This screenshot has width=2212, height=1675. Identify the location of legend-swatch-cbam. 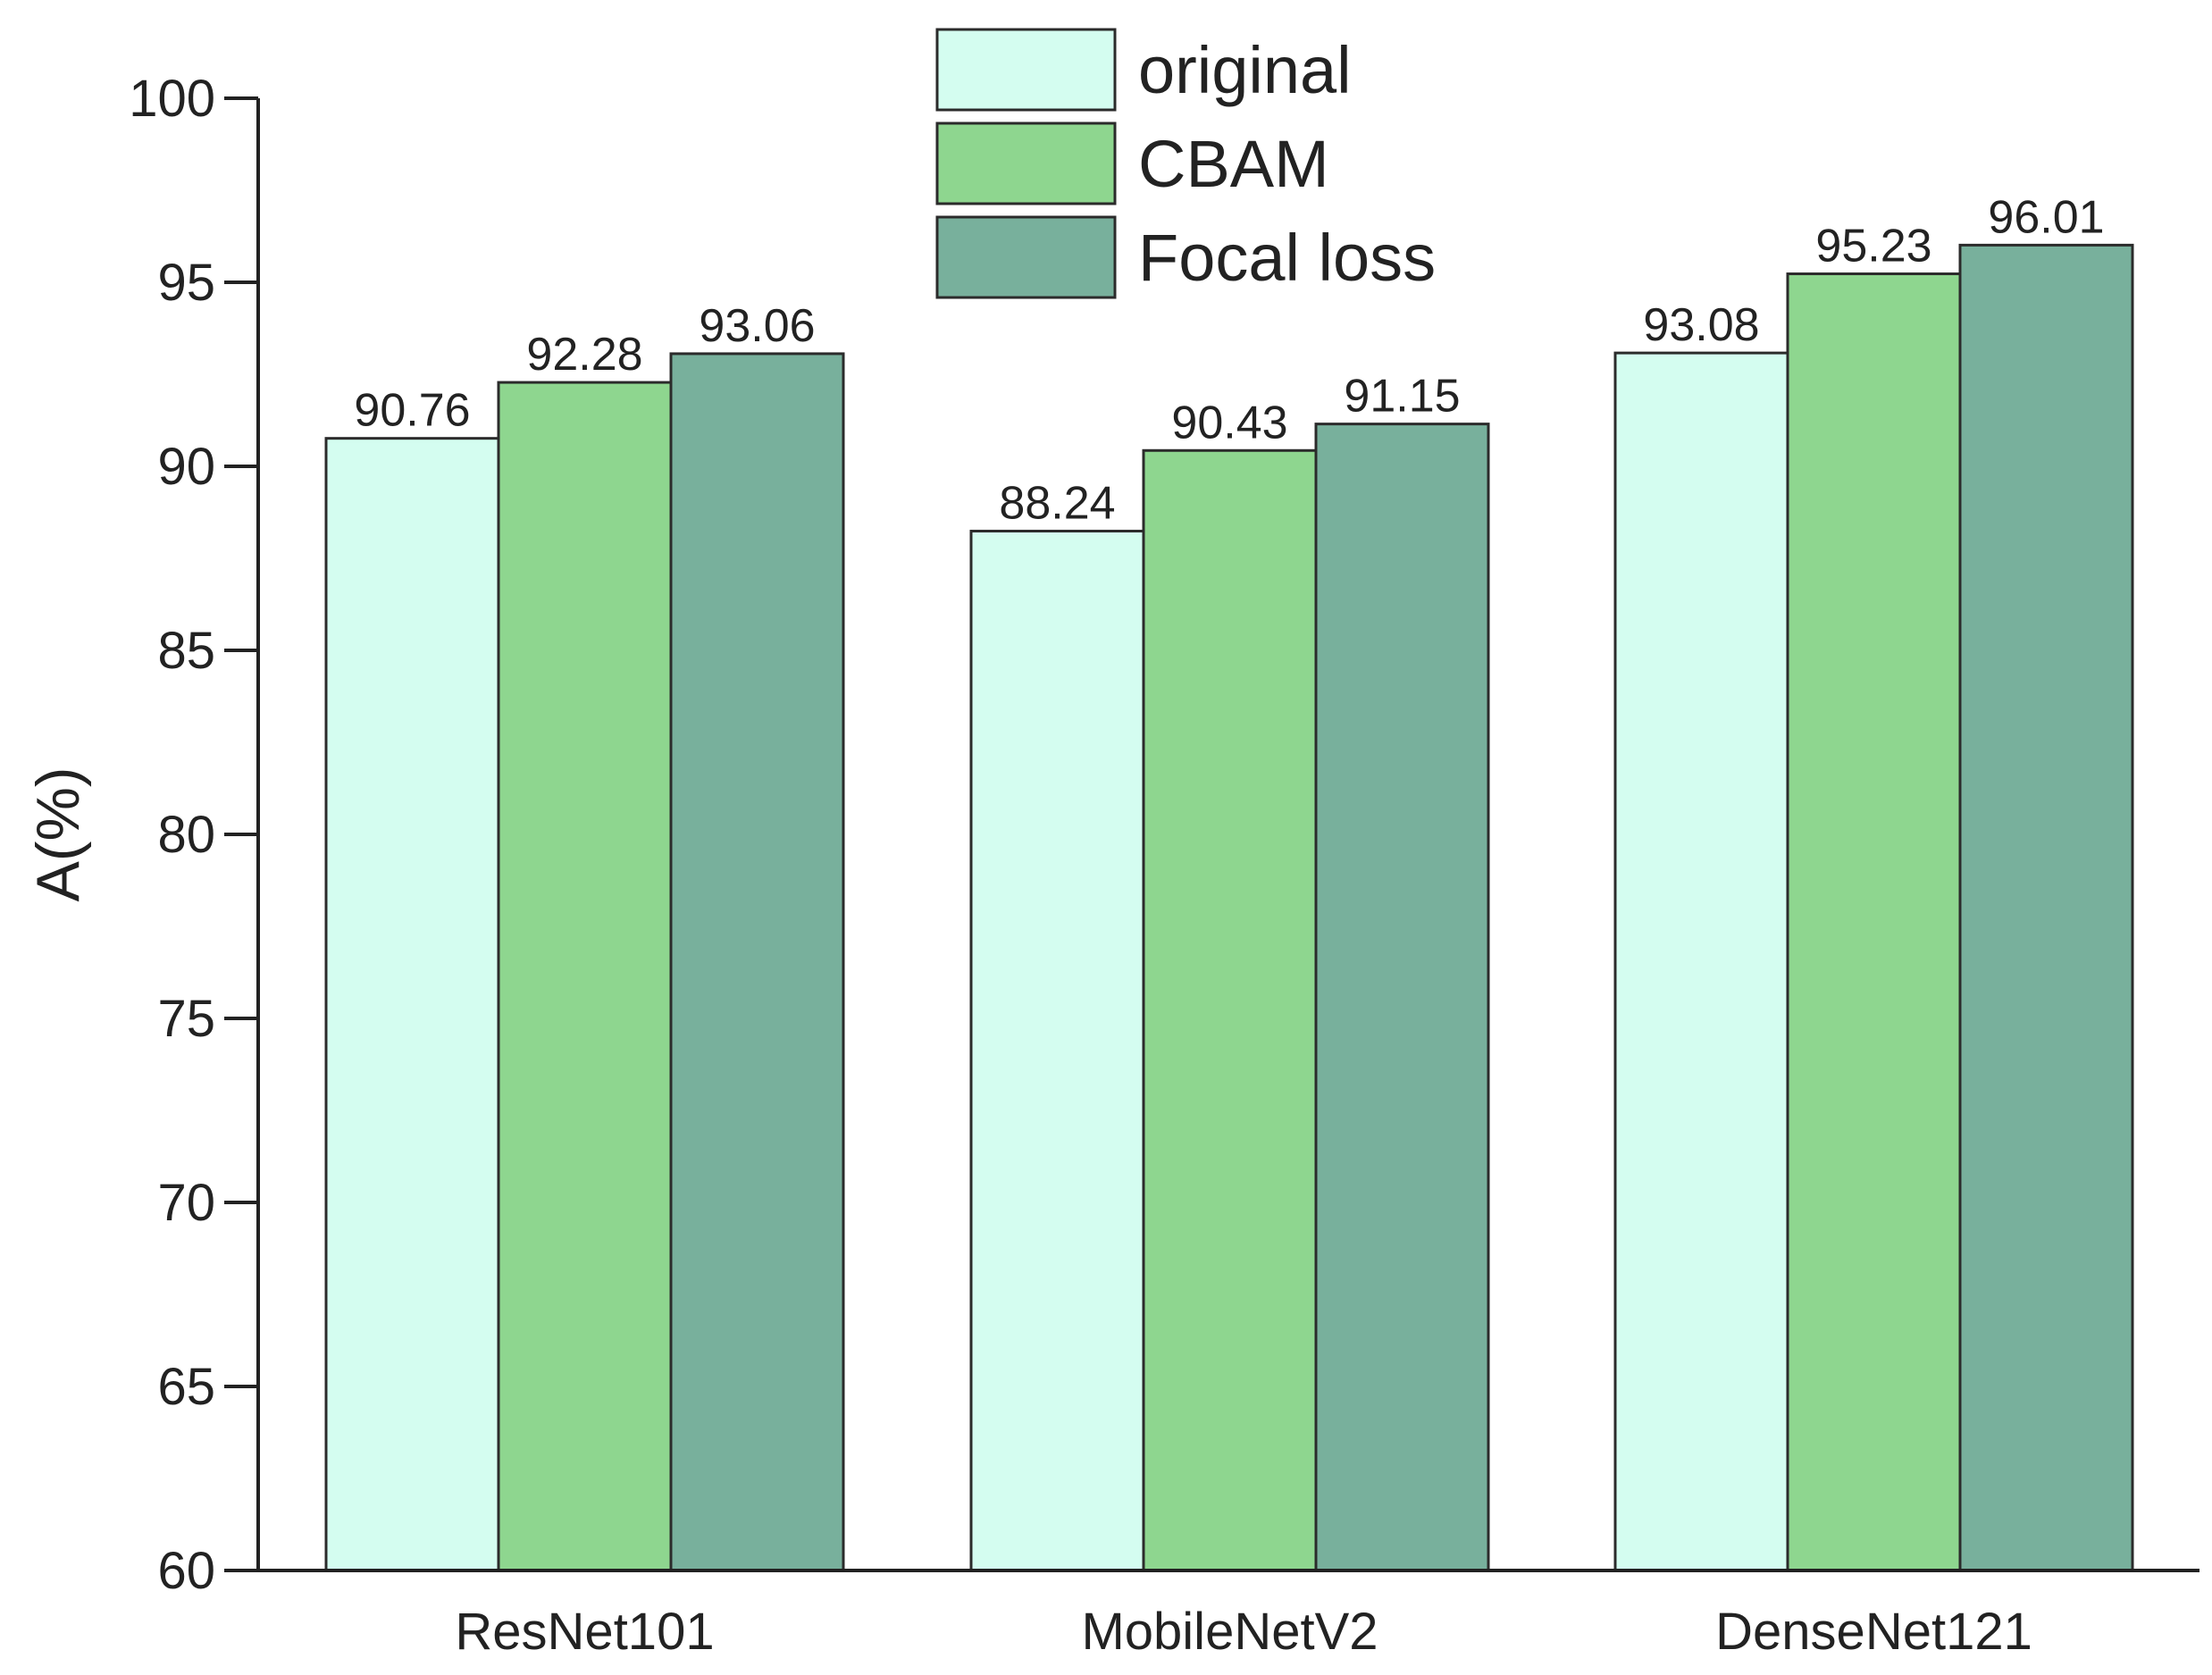
(1026, 163).